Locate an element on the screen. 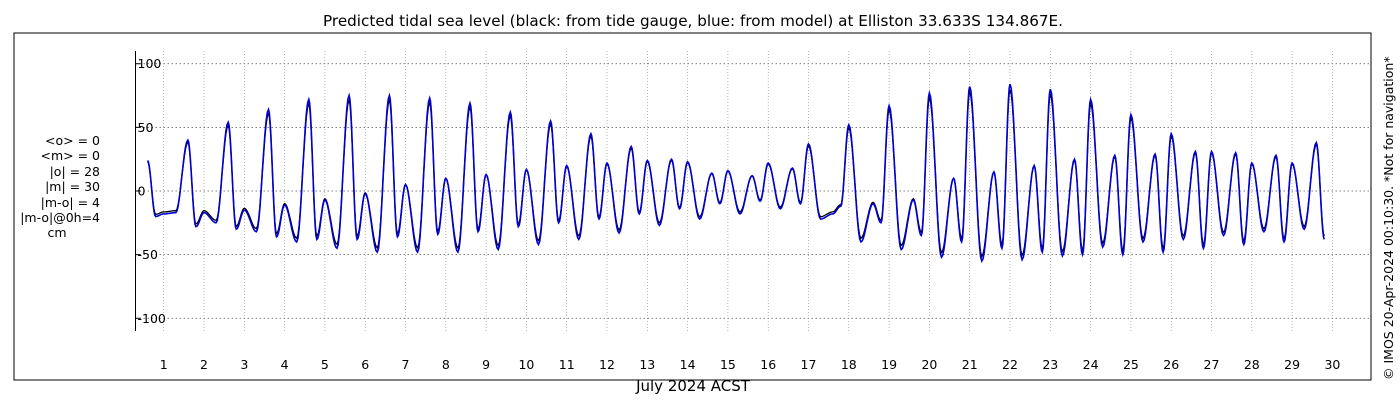 This screenshot has width=1400, height=400. x-tick-label: 7 is located at coordinates (406, 364).